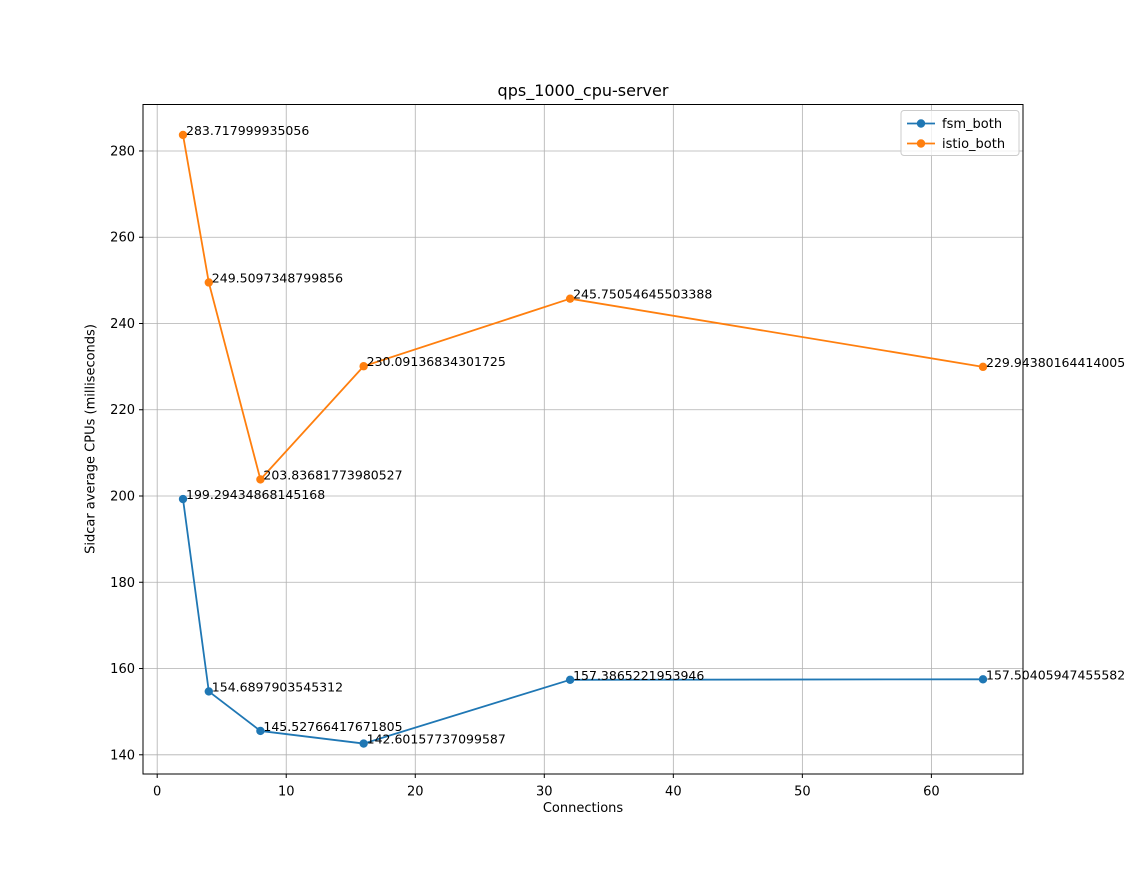 This screenshot has width=1138, height=871. What do you see at coordinates (122, 324) in the screenshot?
I see `y-tick-label: 240` at bounding box center [122, 324].